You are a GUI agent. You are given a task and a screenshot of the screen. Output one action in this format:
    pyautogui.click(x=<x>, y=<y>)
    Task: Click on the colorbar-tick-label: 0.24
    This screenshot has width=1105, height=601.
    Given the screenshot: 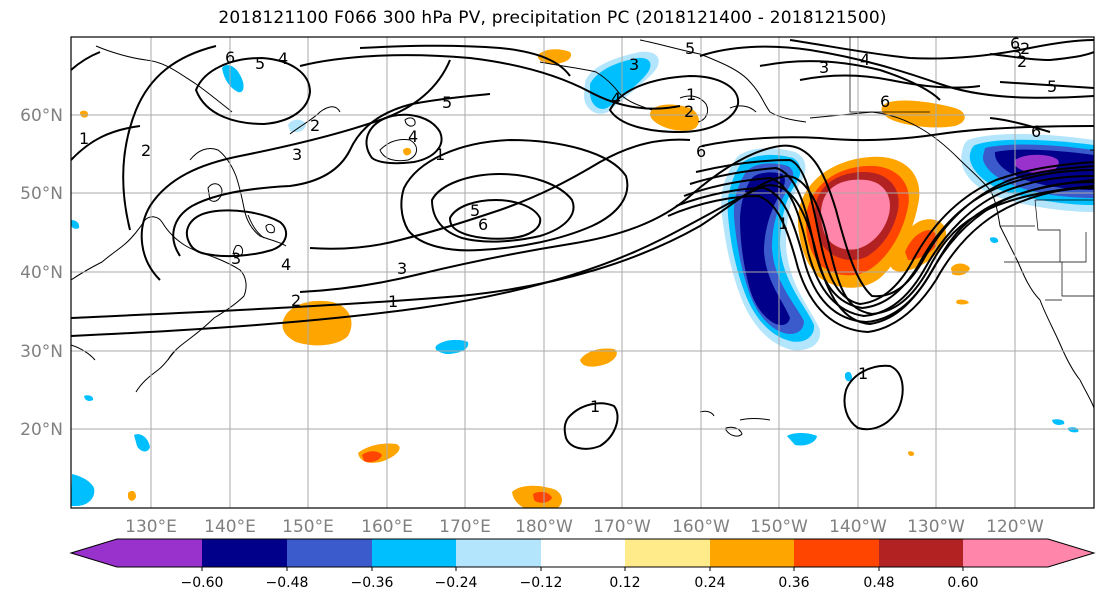 What is the action you would take?
    pyautogui.click(x=709, y=583)
    